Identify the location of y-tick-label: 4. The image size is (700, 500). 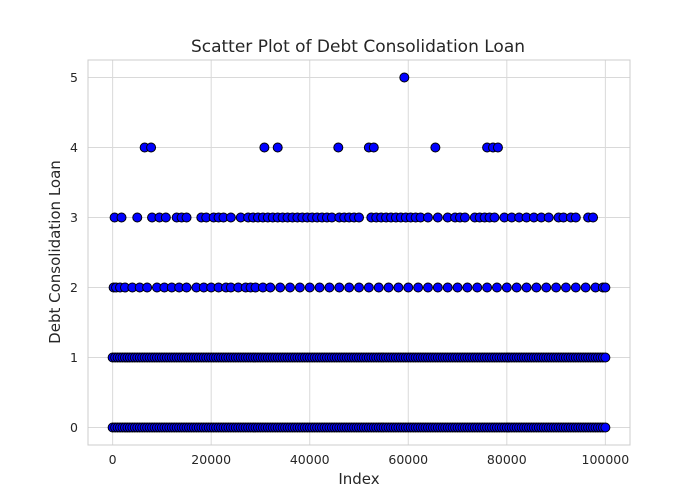
(74, 147).